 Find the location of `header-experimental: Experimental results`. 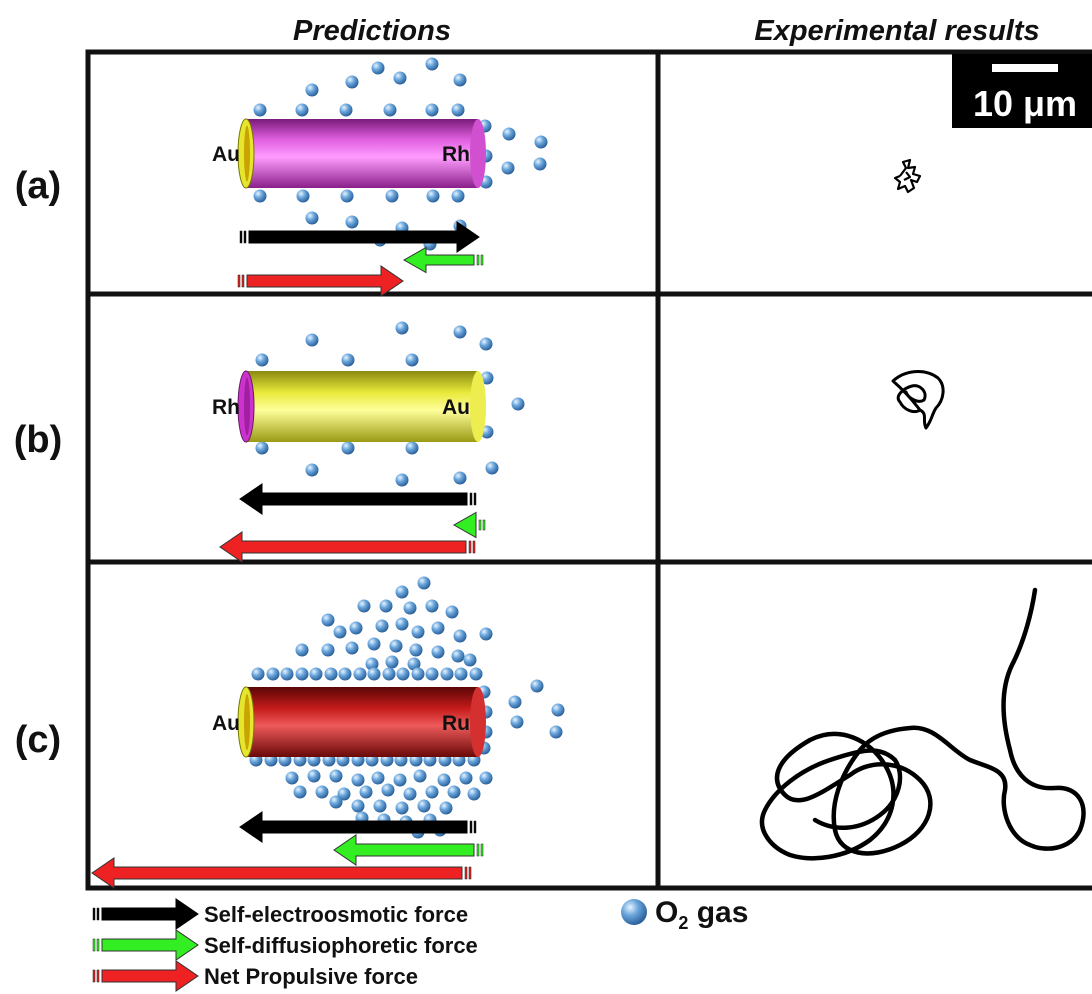

header-experimental: Experimental results is located at coordinates (896, 31).